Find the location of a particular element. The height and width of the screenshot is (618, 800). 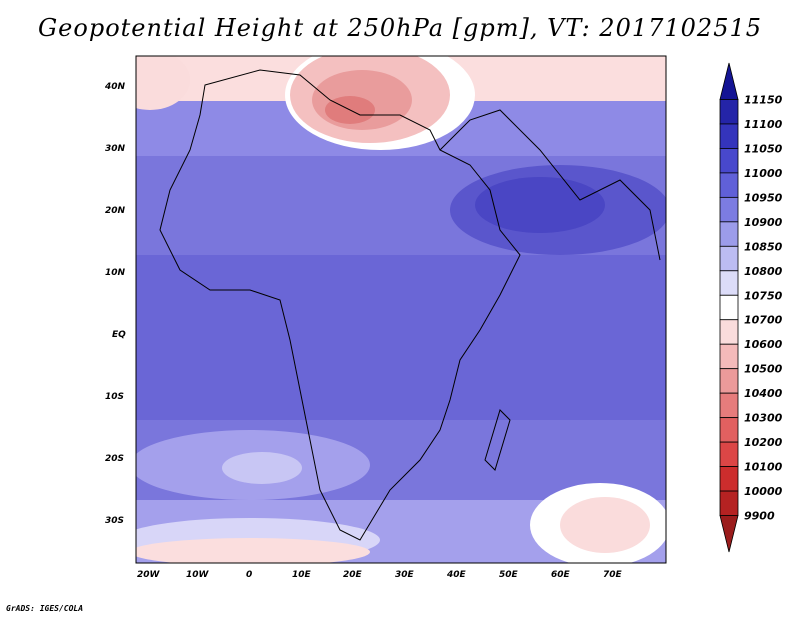

lon-label-40e: 40E is located at coordinates (456, 575).